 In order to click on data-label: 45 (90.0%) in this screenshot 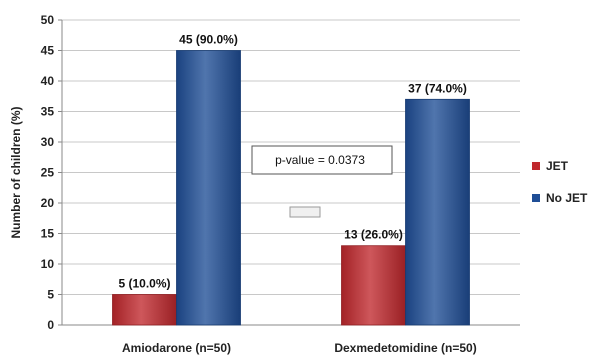, I will do `click(208, 40)`.